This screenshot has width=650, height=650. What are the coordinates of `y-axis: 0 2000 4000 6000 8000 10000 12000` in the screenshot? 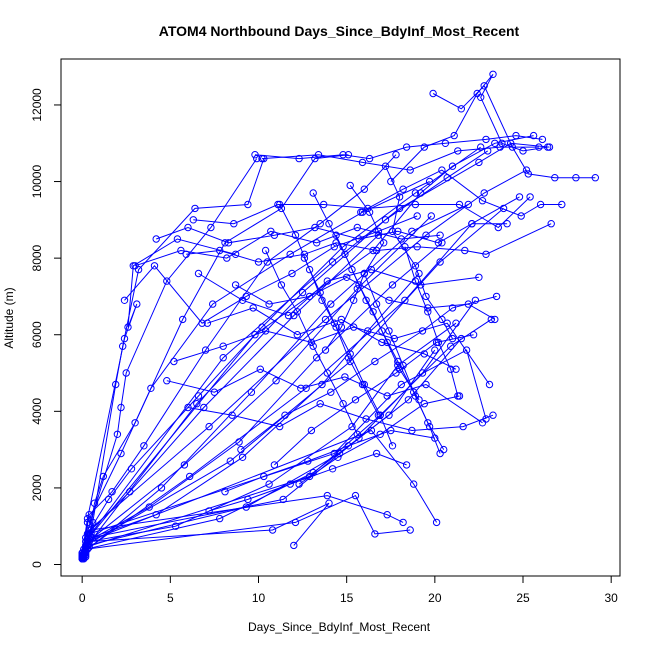 It's located at (46, 328).